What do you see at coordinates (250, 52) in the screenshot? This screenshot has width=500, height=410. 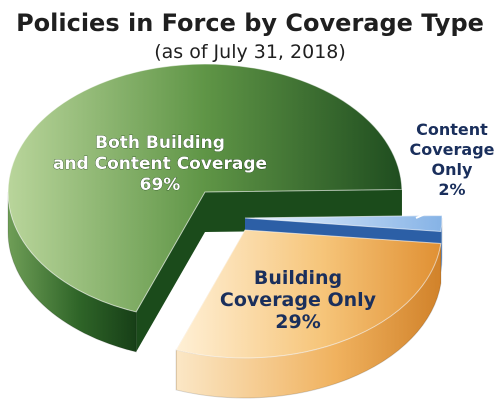 I see `chart-subtitle: (as of July 31, 2018)` at bounding box center [250, 52].